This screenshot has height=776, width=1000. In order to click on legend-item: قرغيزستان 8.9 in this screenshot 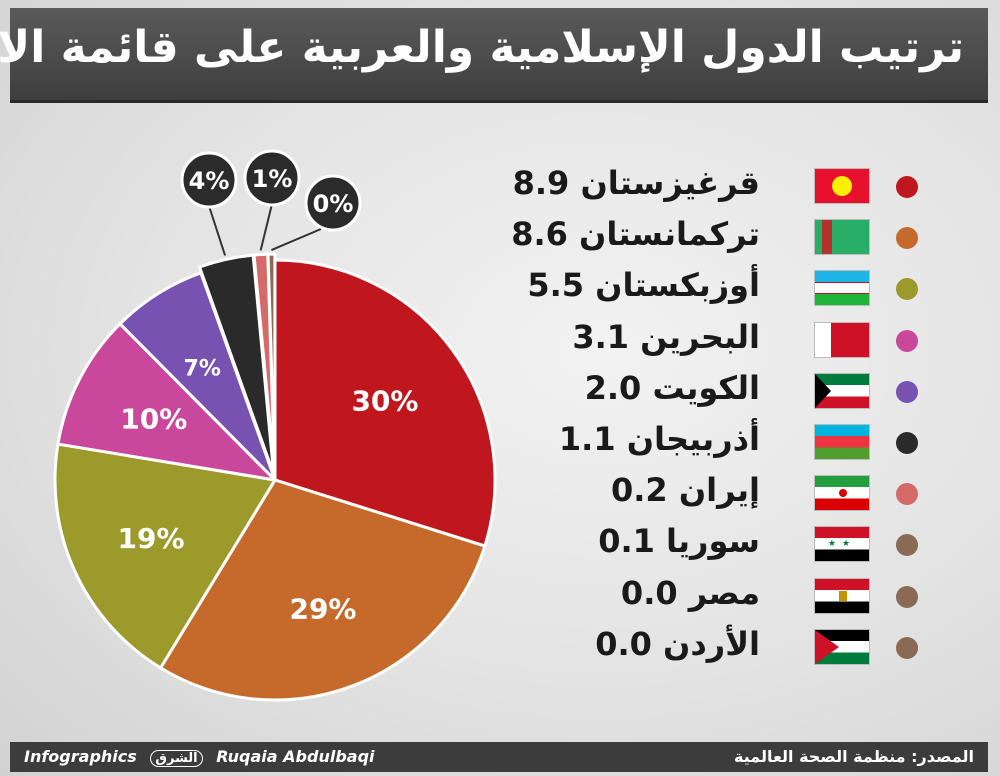, I will do `click(730, 184)`.